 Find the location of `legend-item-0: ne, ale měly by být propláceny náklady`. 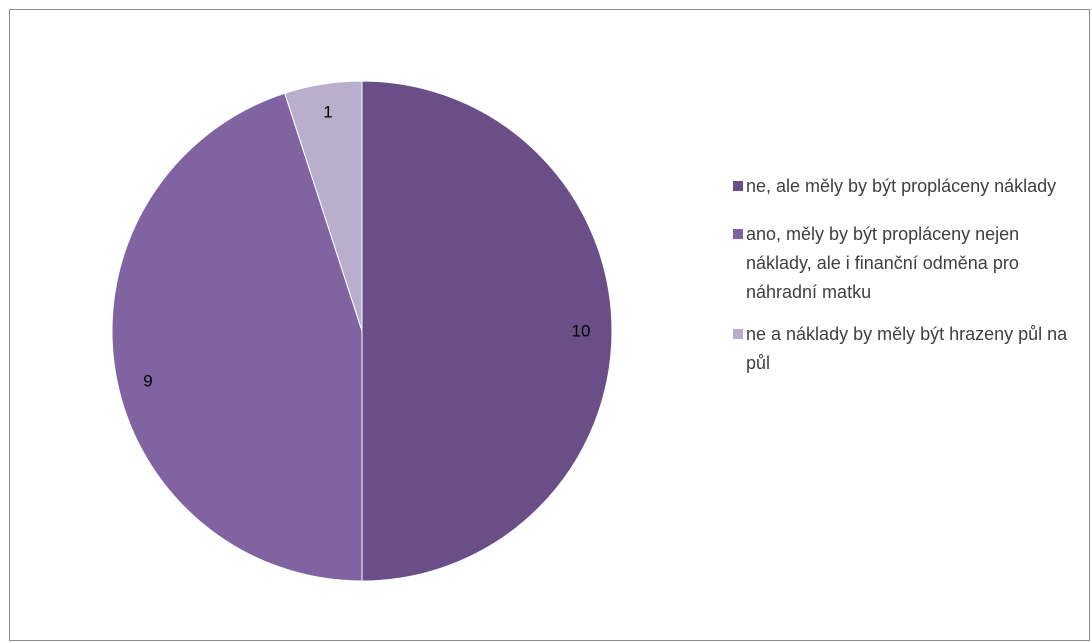

legend-item-0: ne, ale měly by být propláceny náklady is located at coordinates (909, 186).